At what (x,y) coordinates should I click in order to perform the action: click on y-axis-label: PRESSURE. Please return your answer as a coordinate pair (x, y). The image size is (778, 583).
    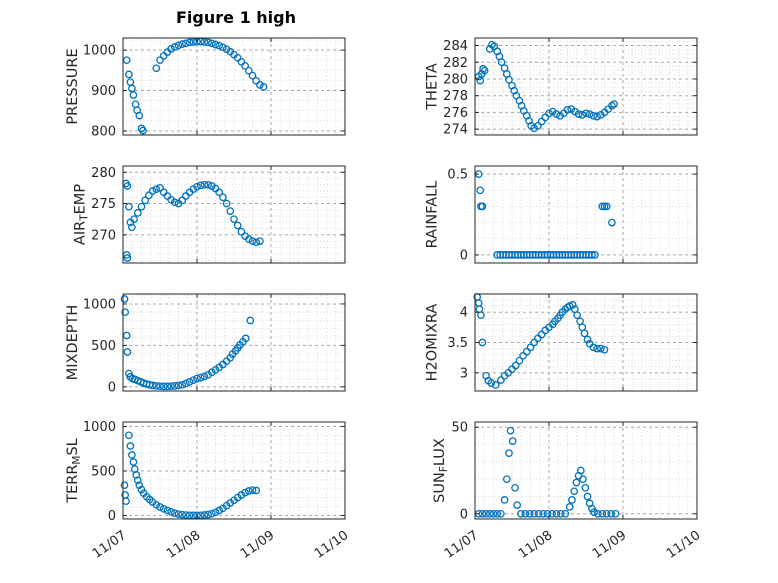
    Looking at the image, I should click on (73, 86).